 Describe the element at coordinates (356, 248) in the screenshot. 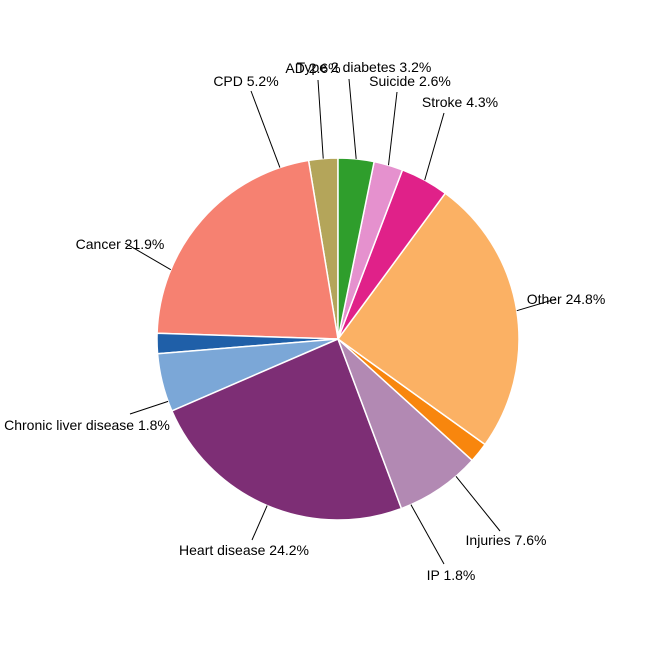

I see `pie-slice-type-2-diabetes` at that location.